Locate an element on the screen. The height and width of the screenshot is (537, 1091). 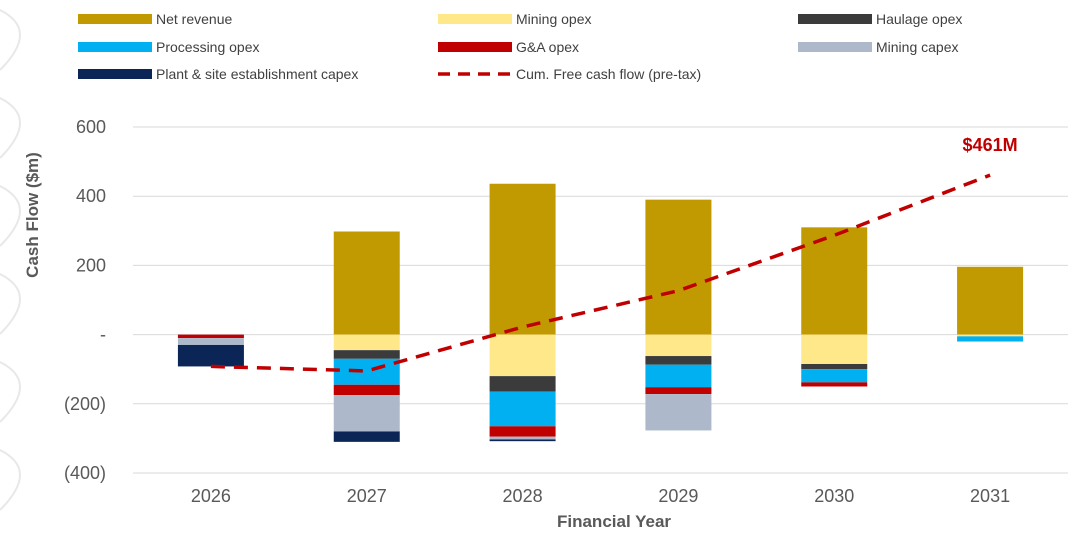
legend-label: Mining capex is located at coordinates (917, 47).